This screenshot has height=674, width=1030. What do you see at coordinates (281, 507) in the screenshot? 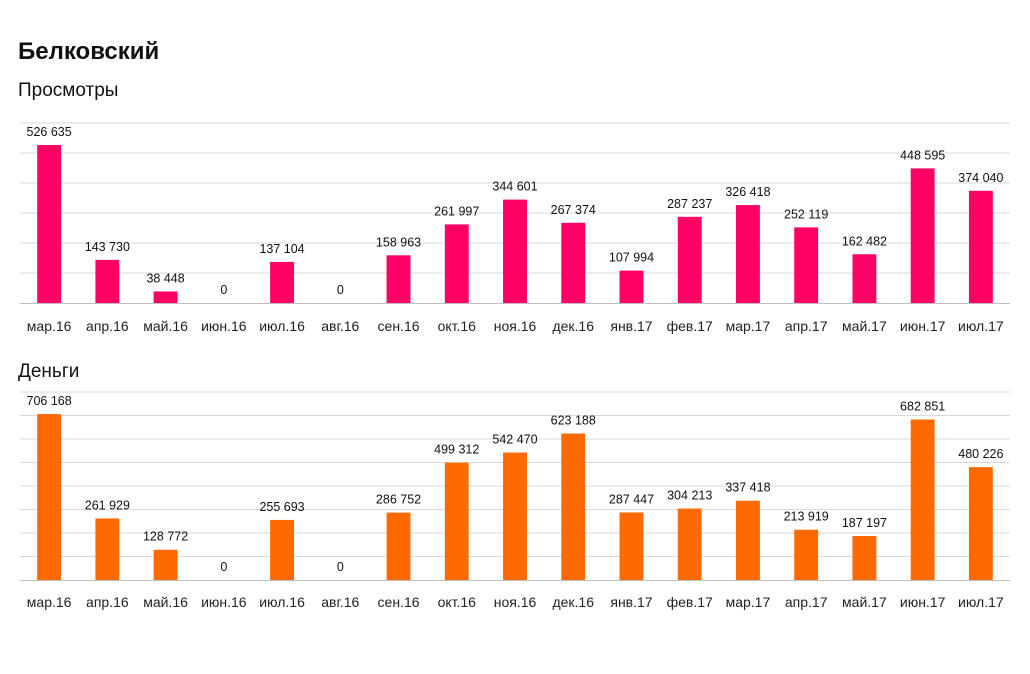
I see `money-value-label: 255 693` at bounding box center [281, 507].